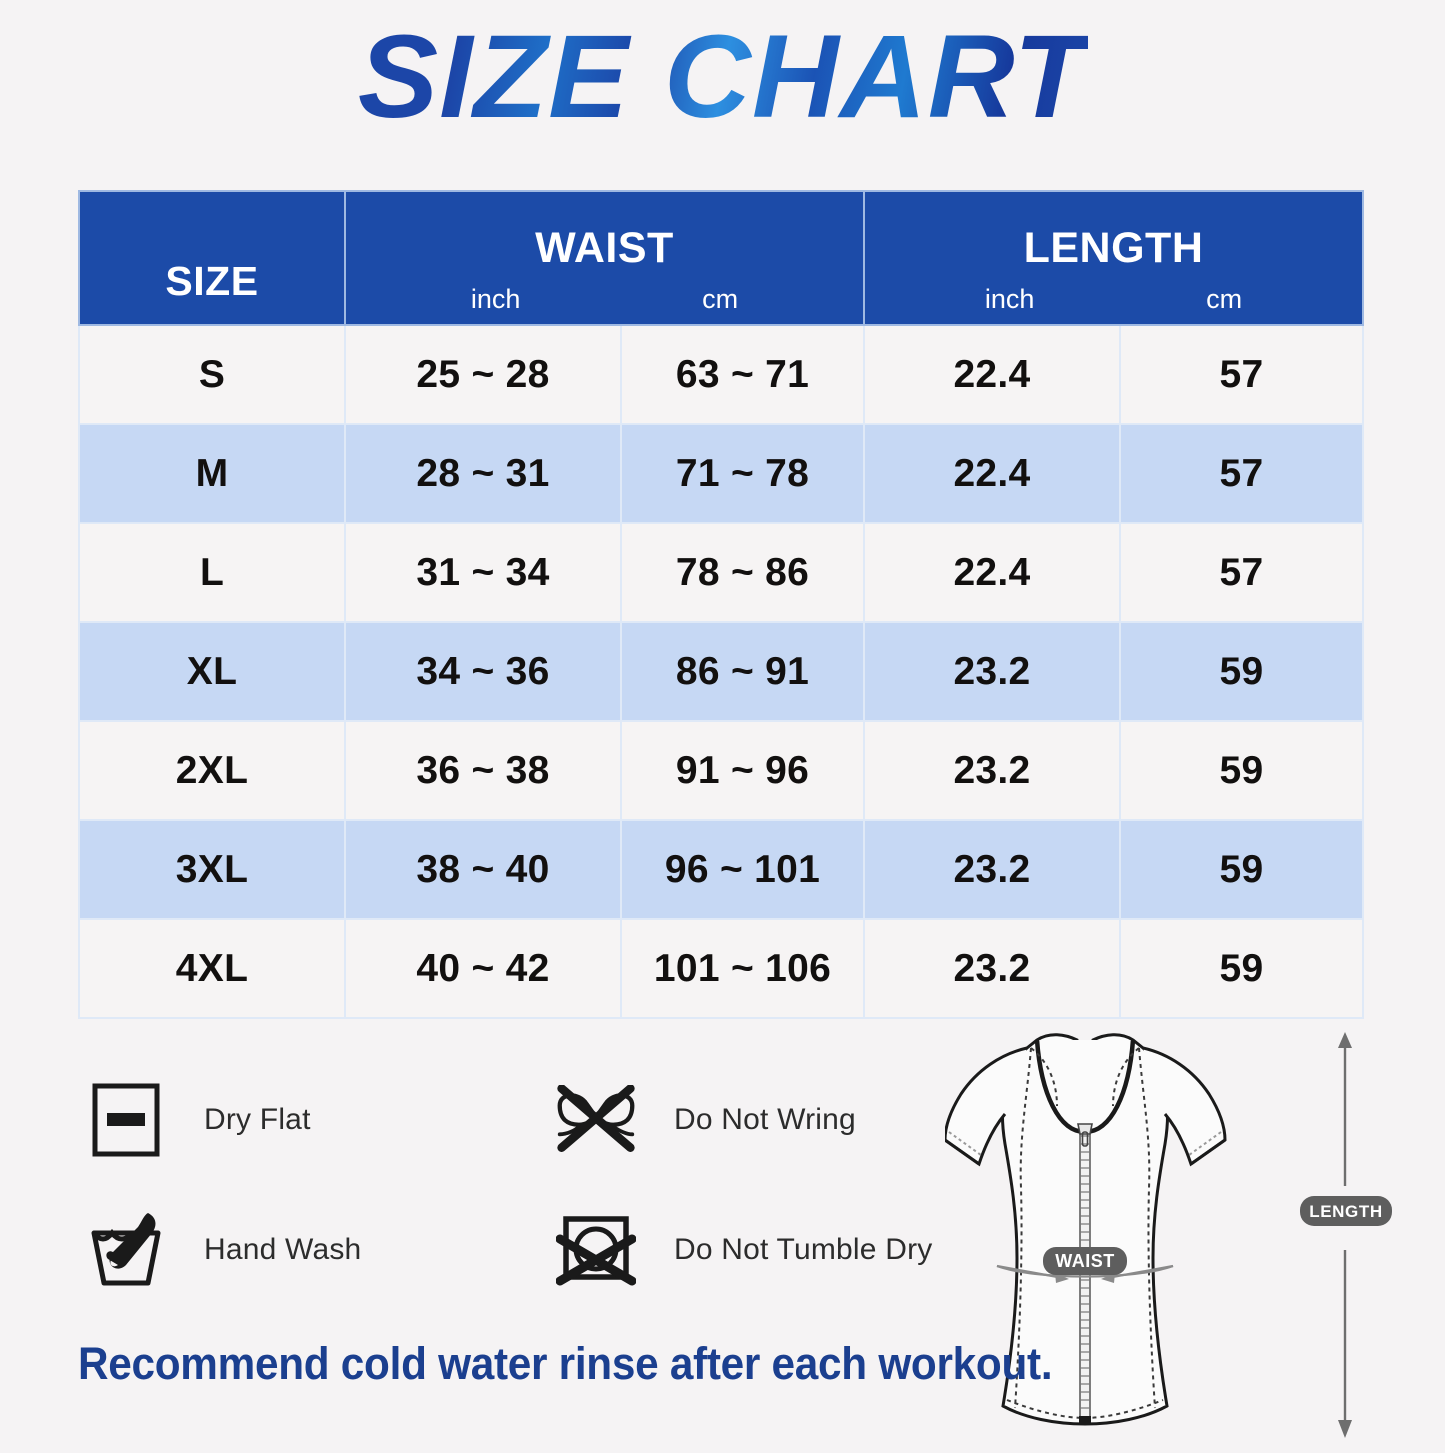 The height and width of the screenshot is (1453, 1445). Describe the element at coordinates (1085, 1261) in the screenshot. I see `waist-badge-label: WAIST` at that location.